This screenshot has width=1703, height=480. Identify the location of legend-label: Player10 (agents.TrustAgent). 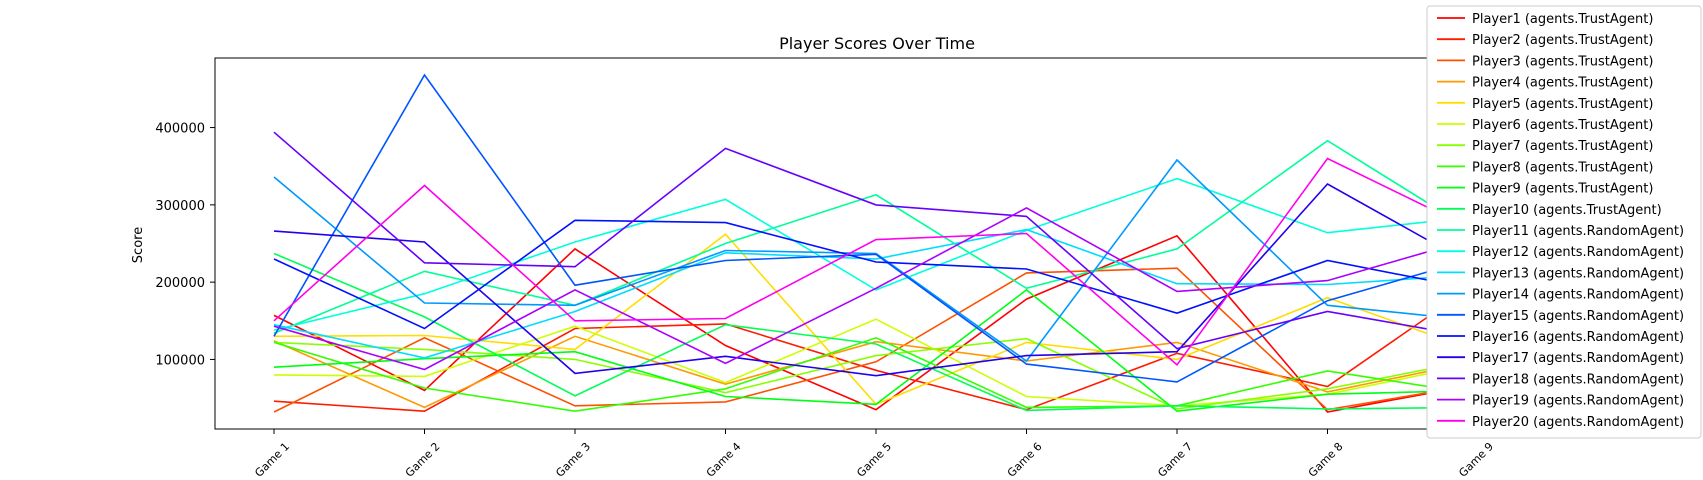
(1567, 210).